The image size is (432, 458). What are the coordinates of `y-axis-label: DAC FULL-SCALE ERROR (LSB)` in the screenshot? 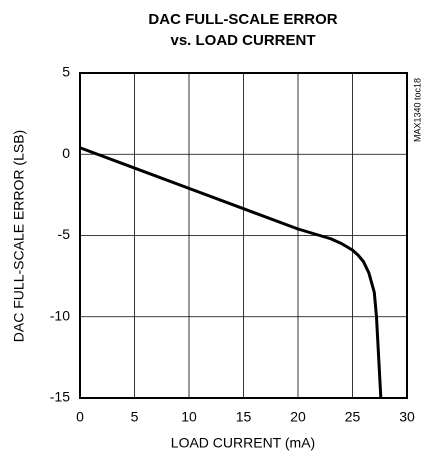 It's located at (19, 236).